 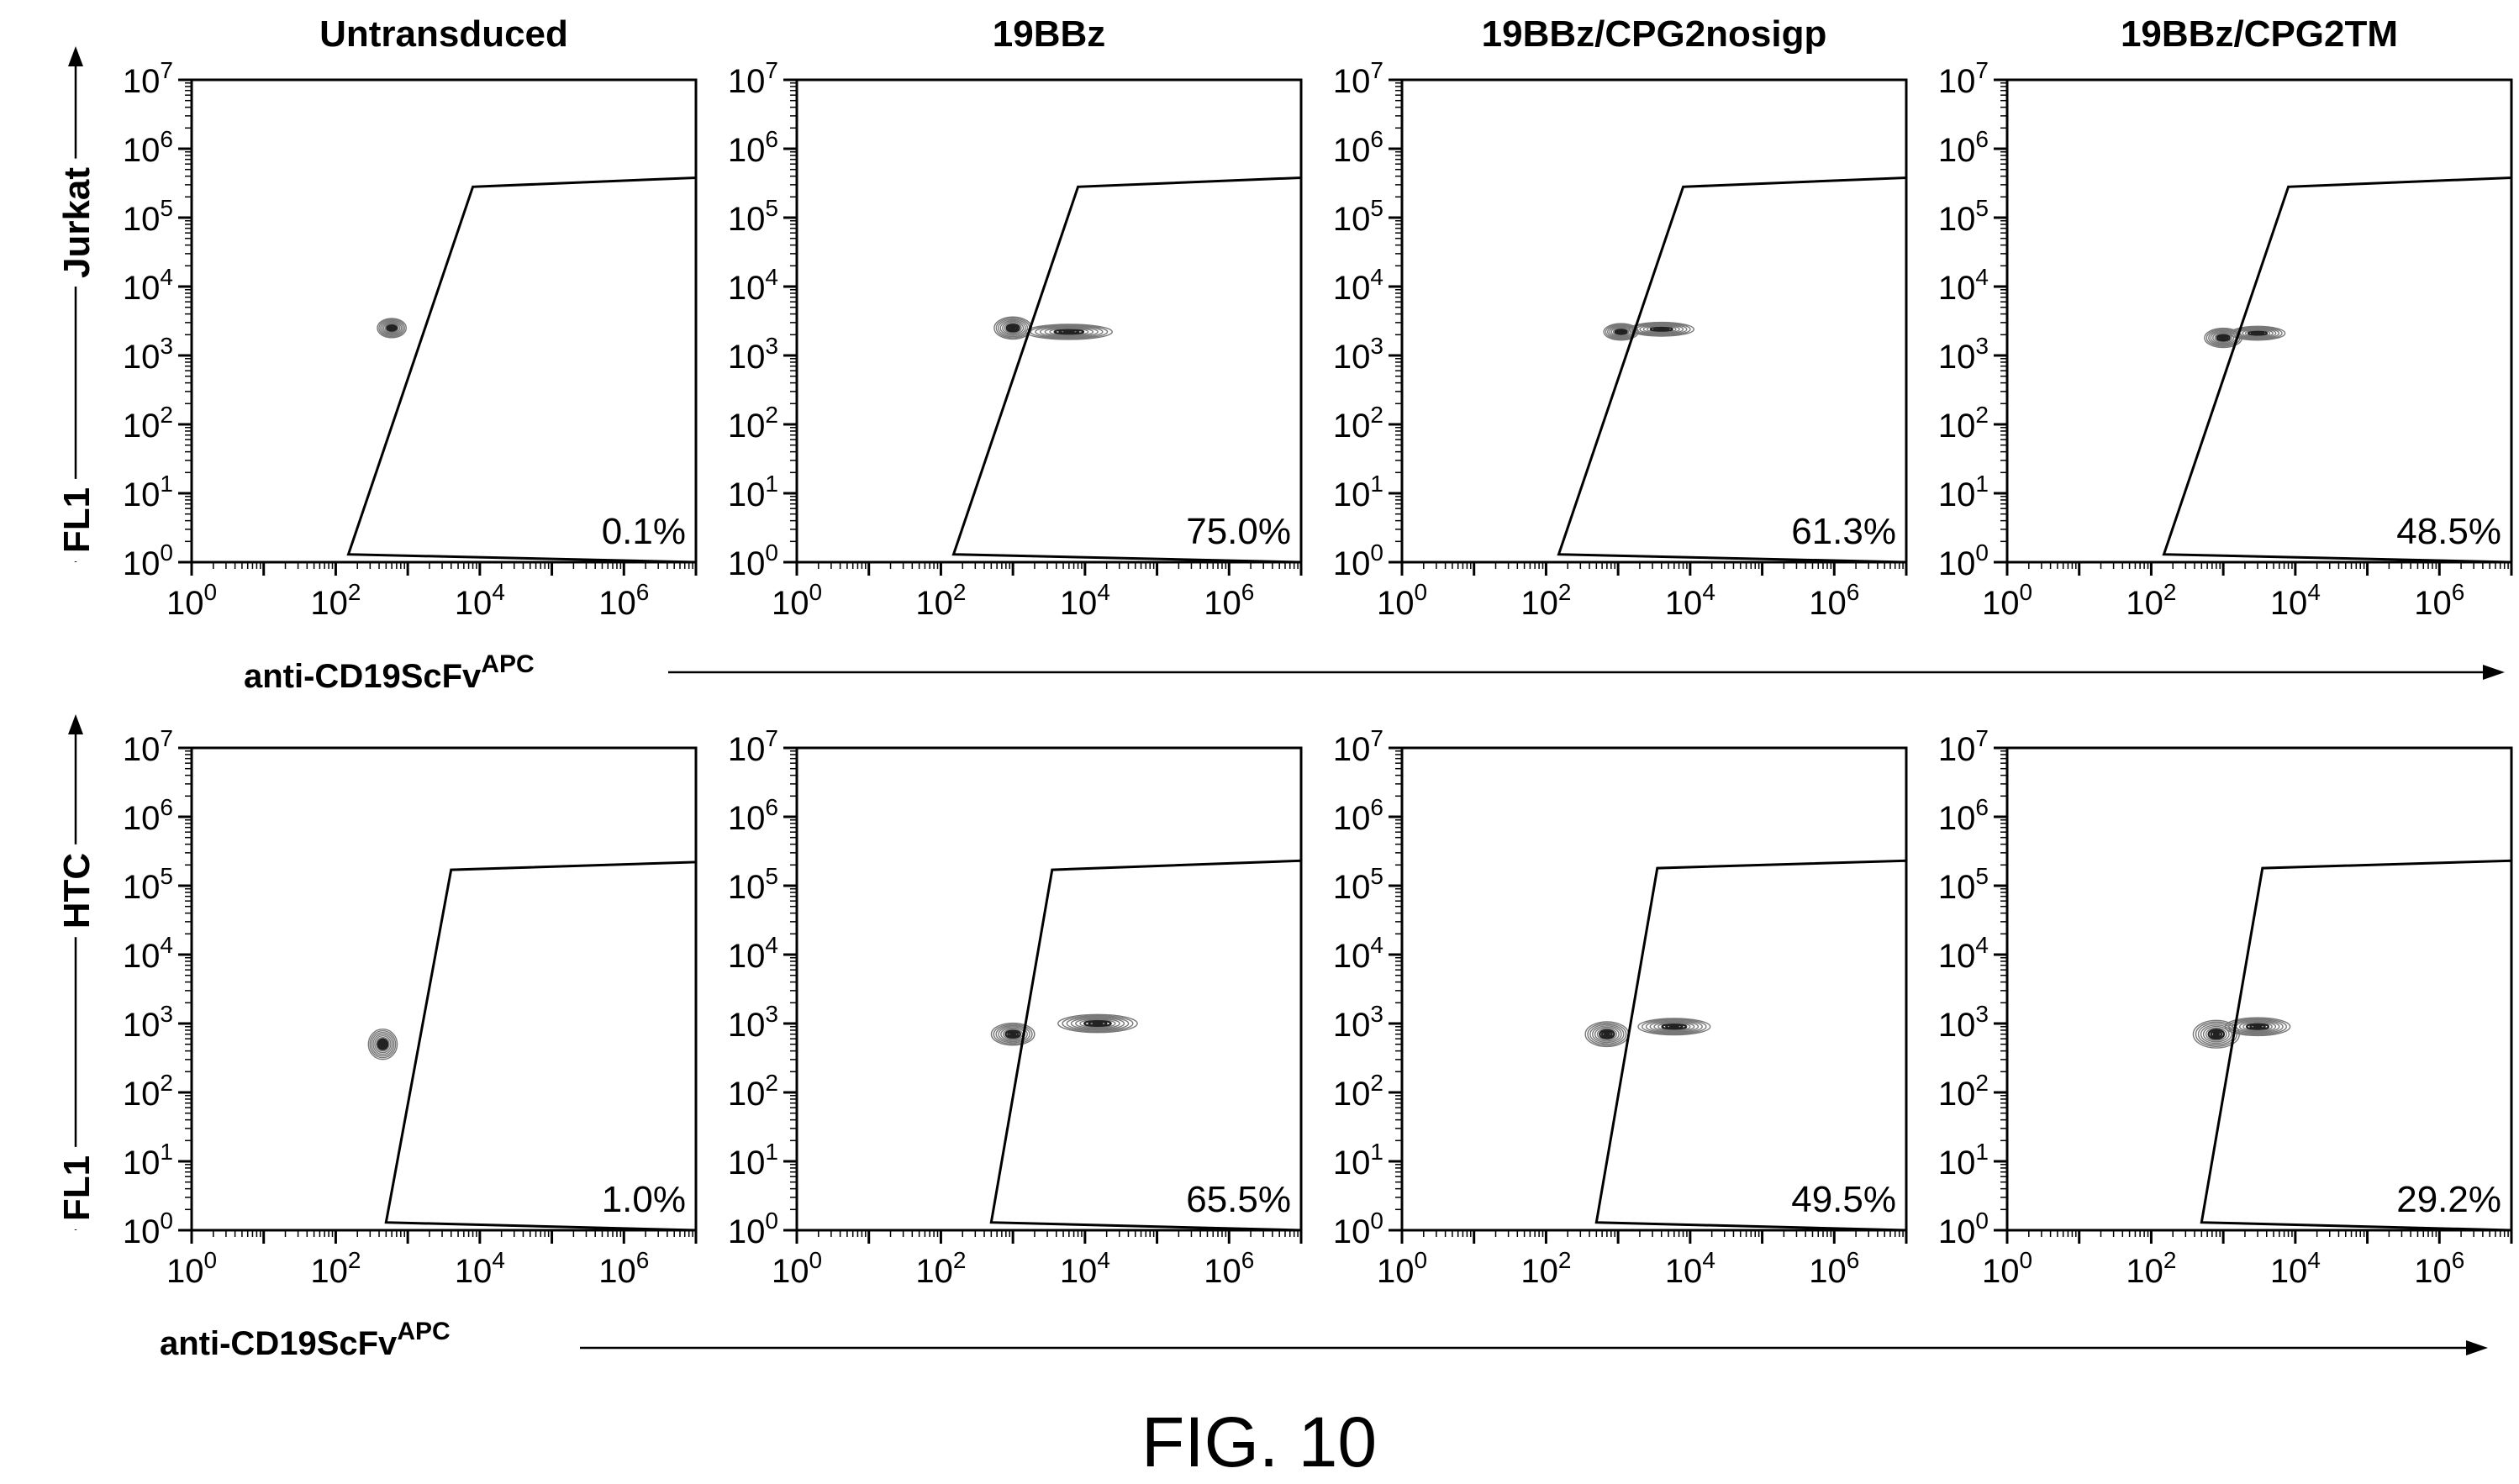 I want to click on y-axis-arrowhead, so click(x=75, y=724).